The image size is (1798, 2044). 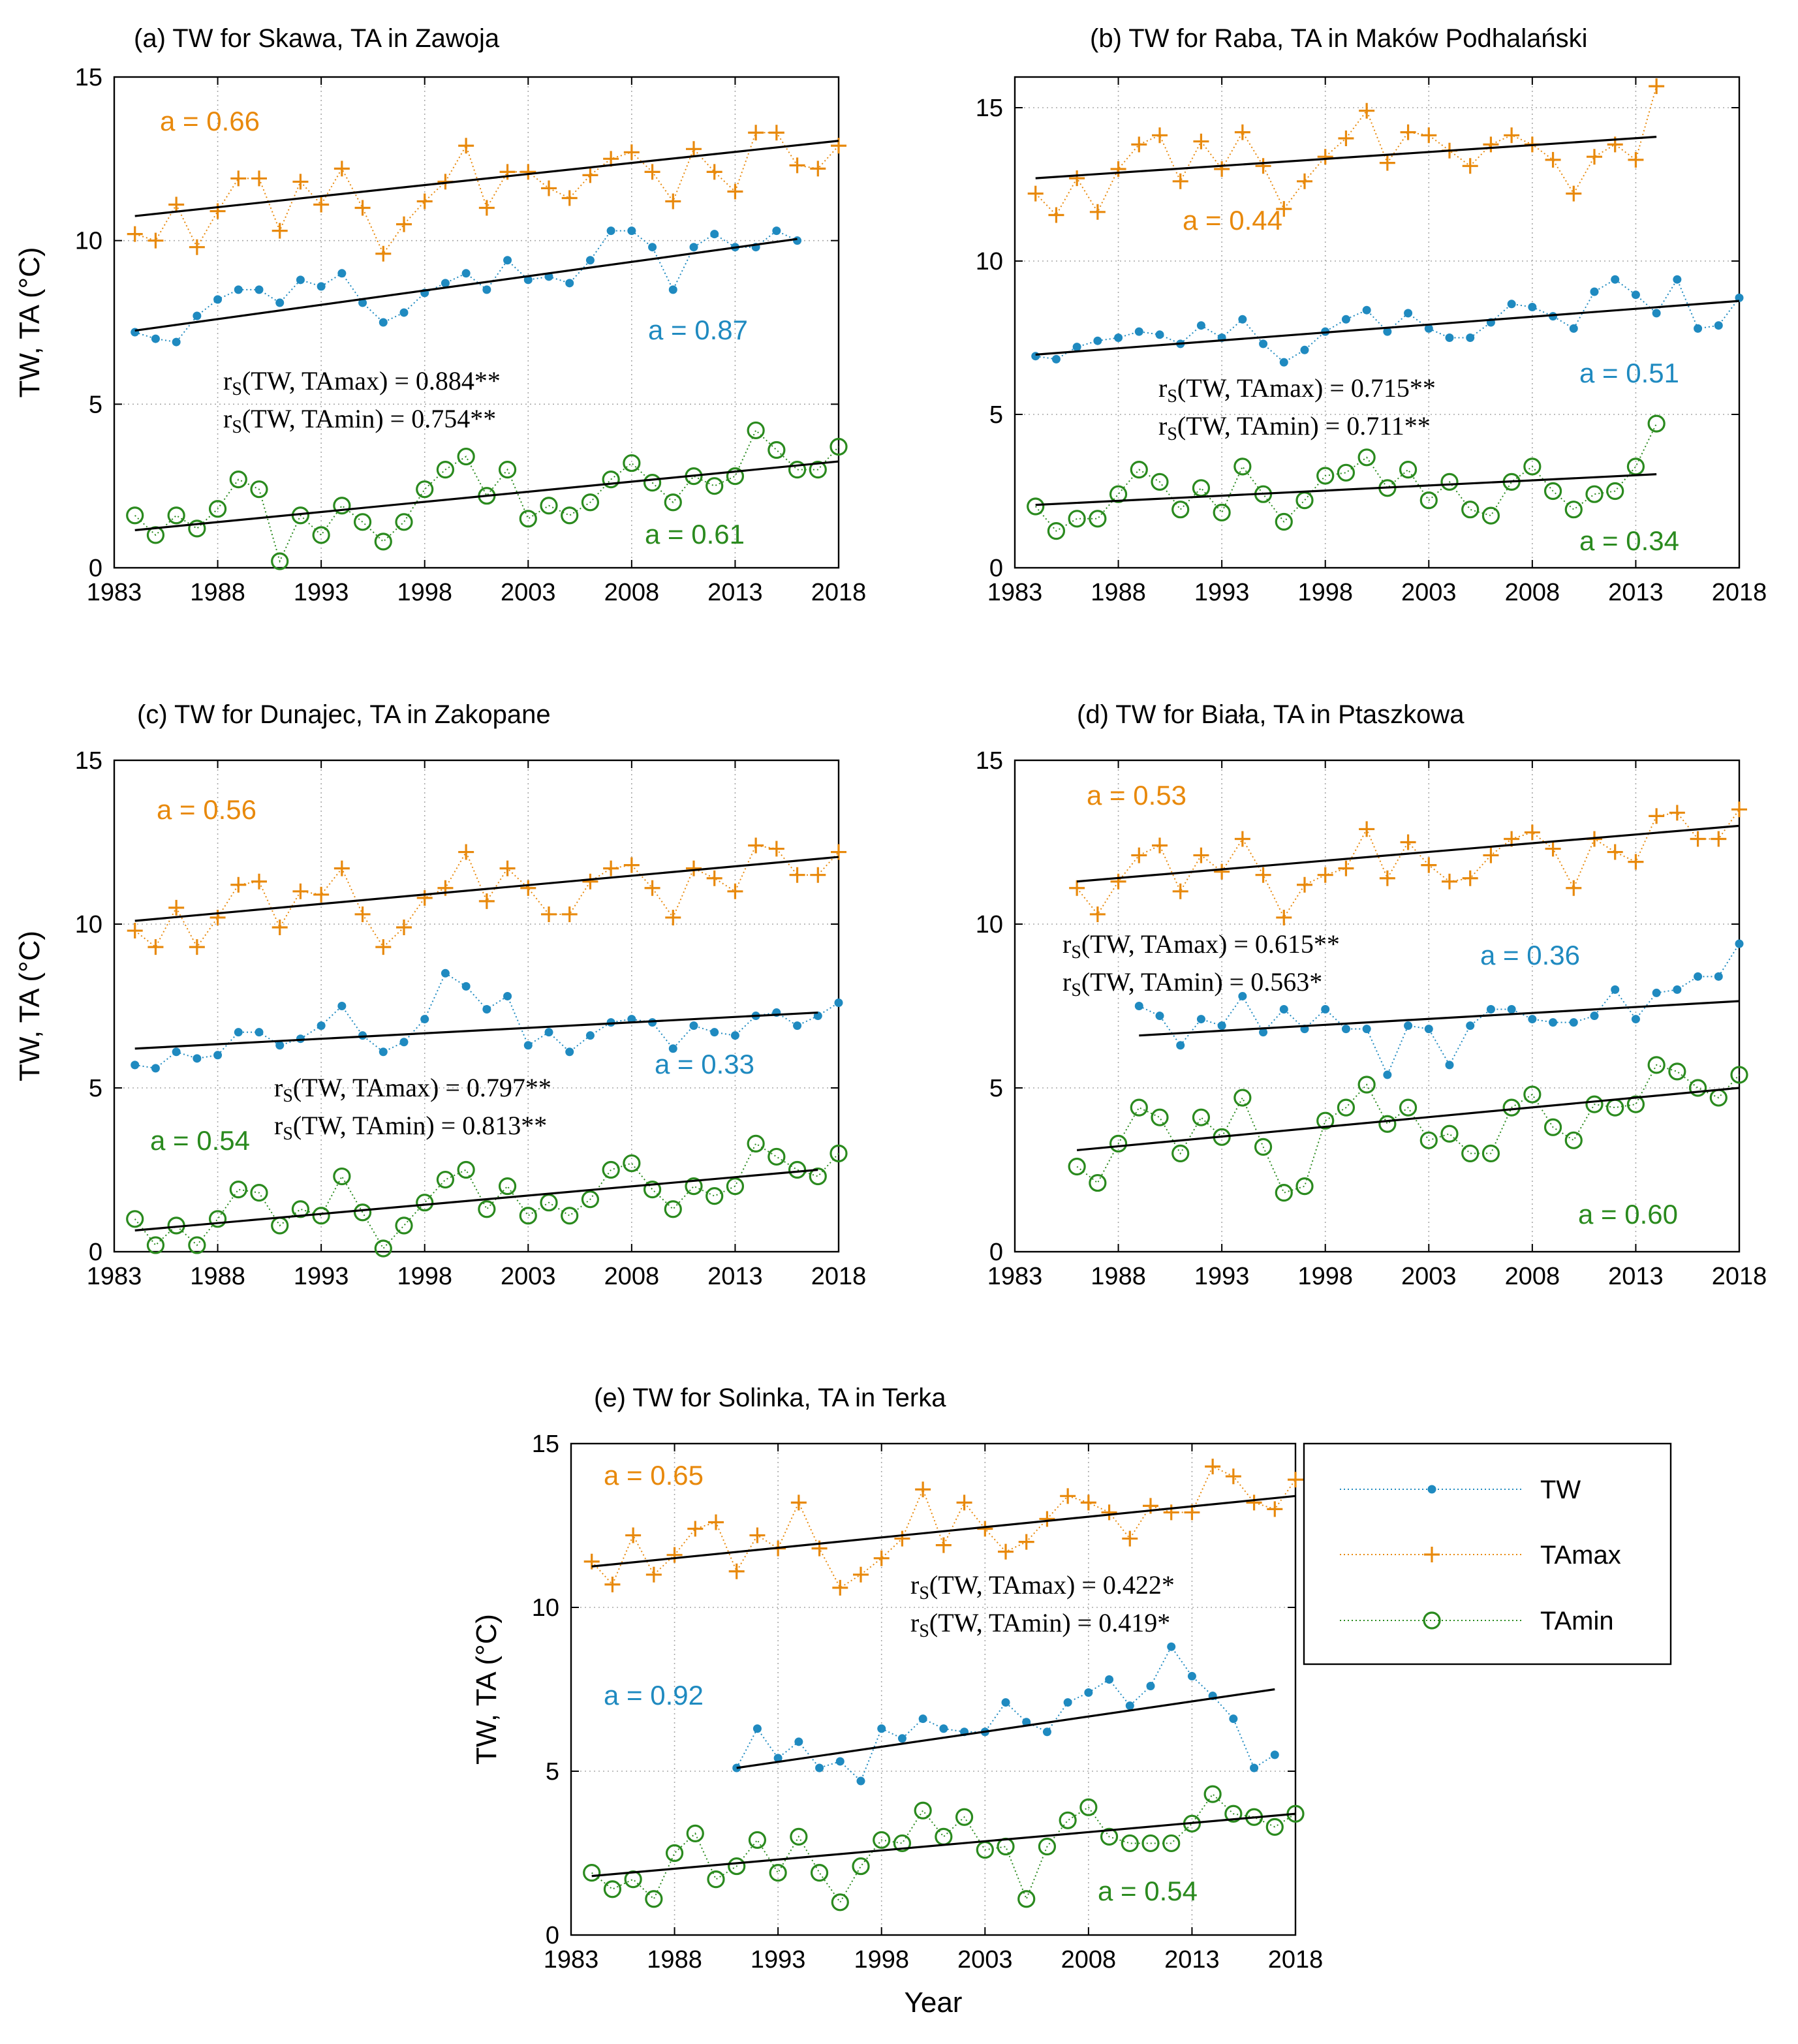 I want to click on plot-frame, so click(x=476, y=322).